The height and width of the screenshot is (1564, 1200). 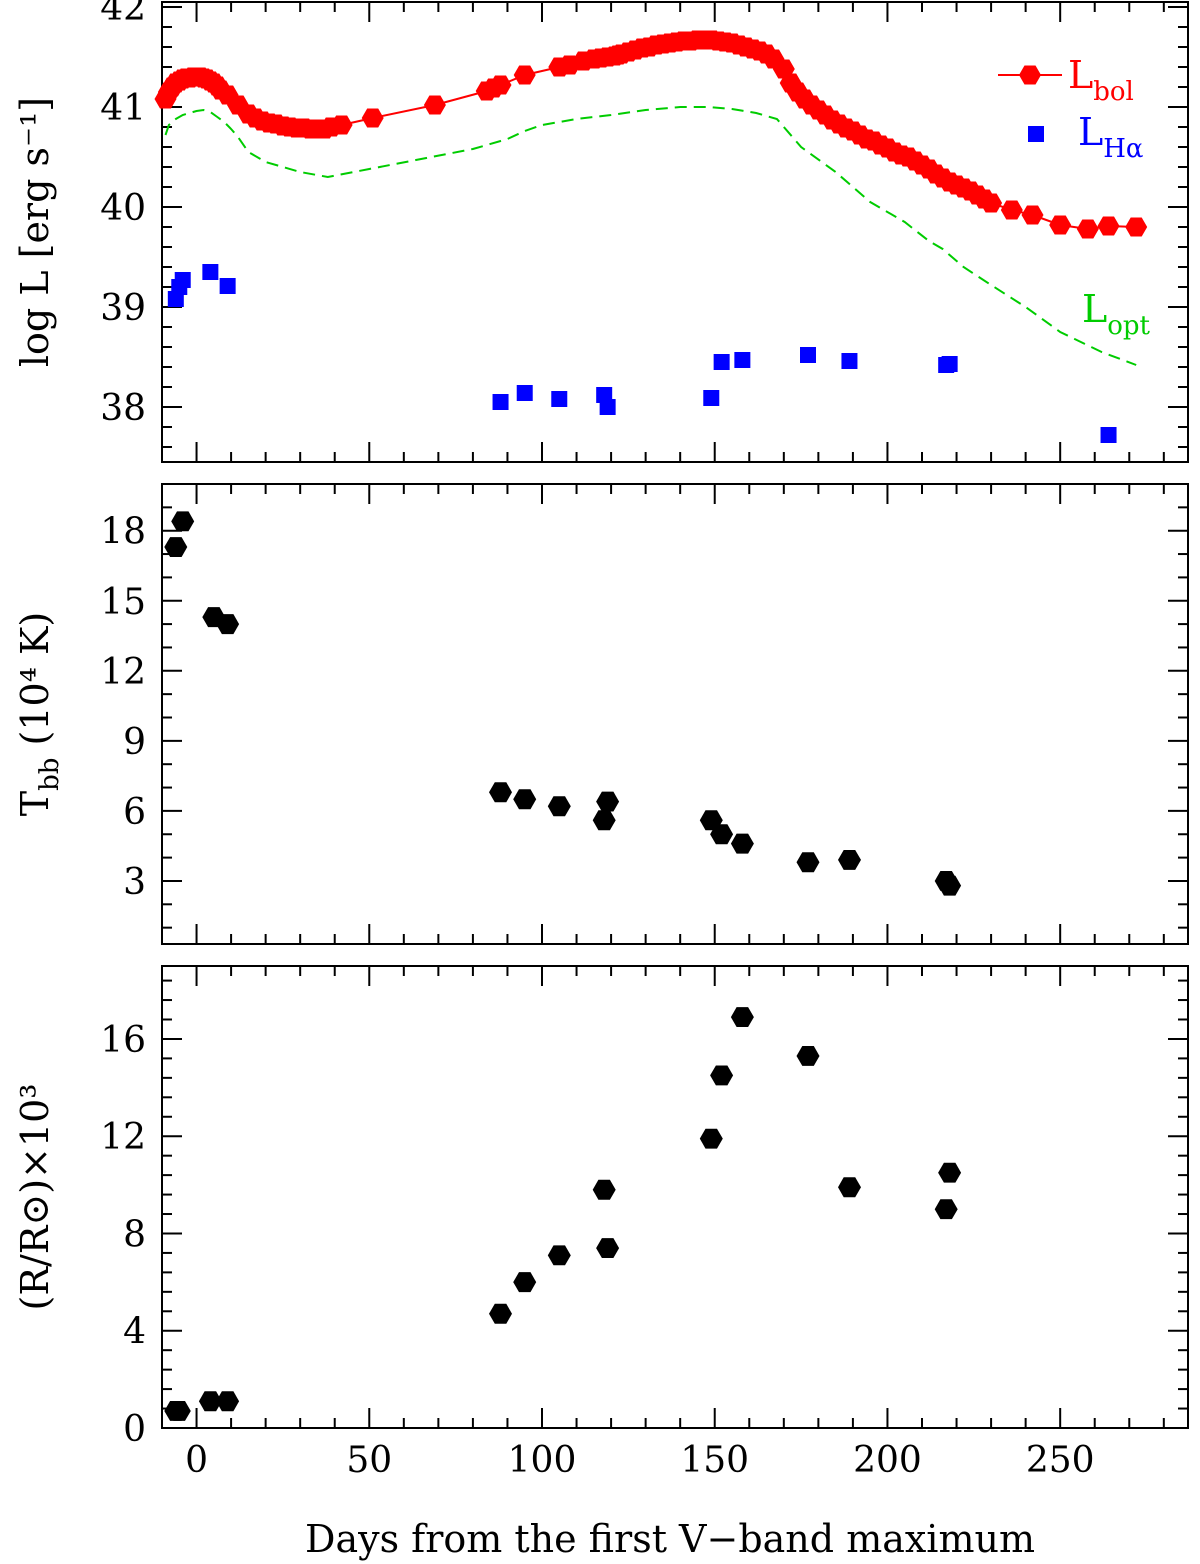 I want to click on y-tick-label: 9, so click(x=134, y=742).